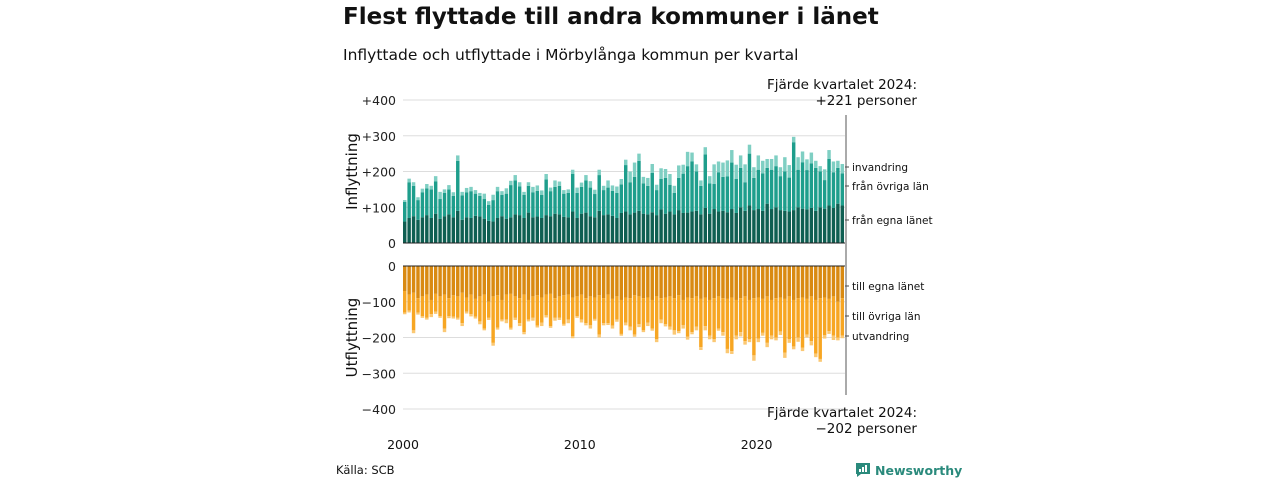 This screenshot has width=1280, height=480. What do you see at coordinates (379, 373) in the screenshot?
I see `outflow-y-tick-label: −300` at bounding box center [379, 373].